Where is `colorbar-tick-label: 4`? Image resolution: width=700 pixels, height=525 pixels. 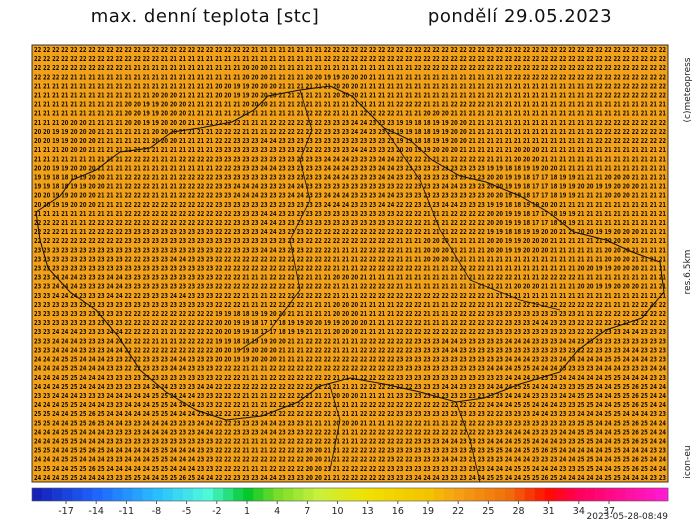 colorbar-tick-label: 4 is located at coordinates (277, 511).